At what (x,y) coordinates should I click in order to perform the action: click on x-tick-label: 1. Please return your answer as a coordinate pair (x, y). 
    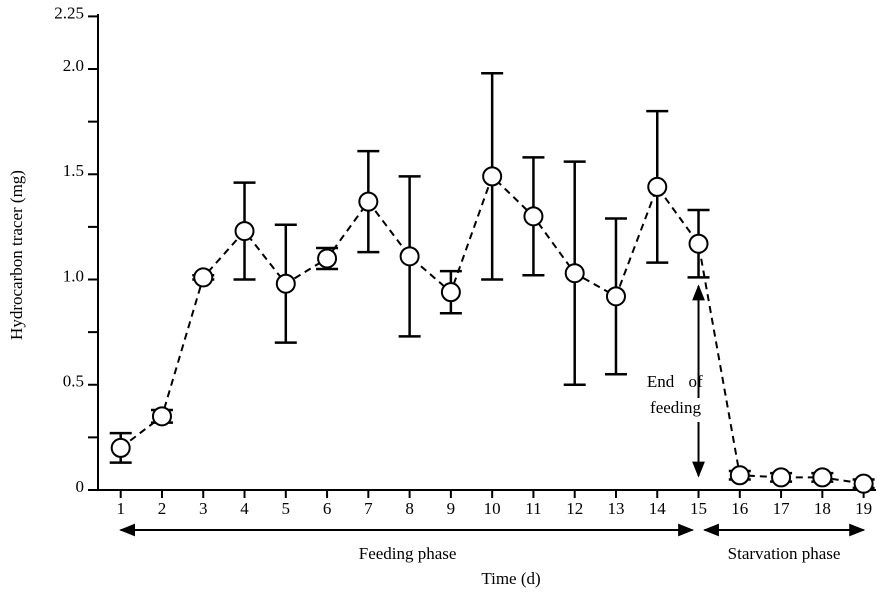
    Looking at the image, I should click on (120, 508).